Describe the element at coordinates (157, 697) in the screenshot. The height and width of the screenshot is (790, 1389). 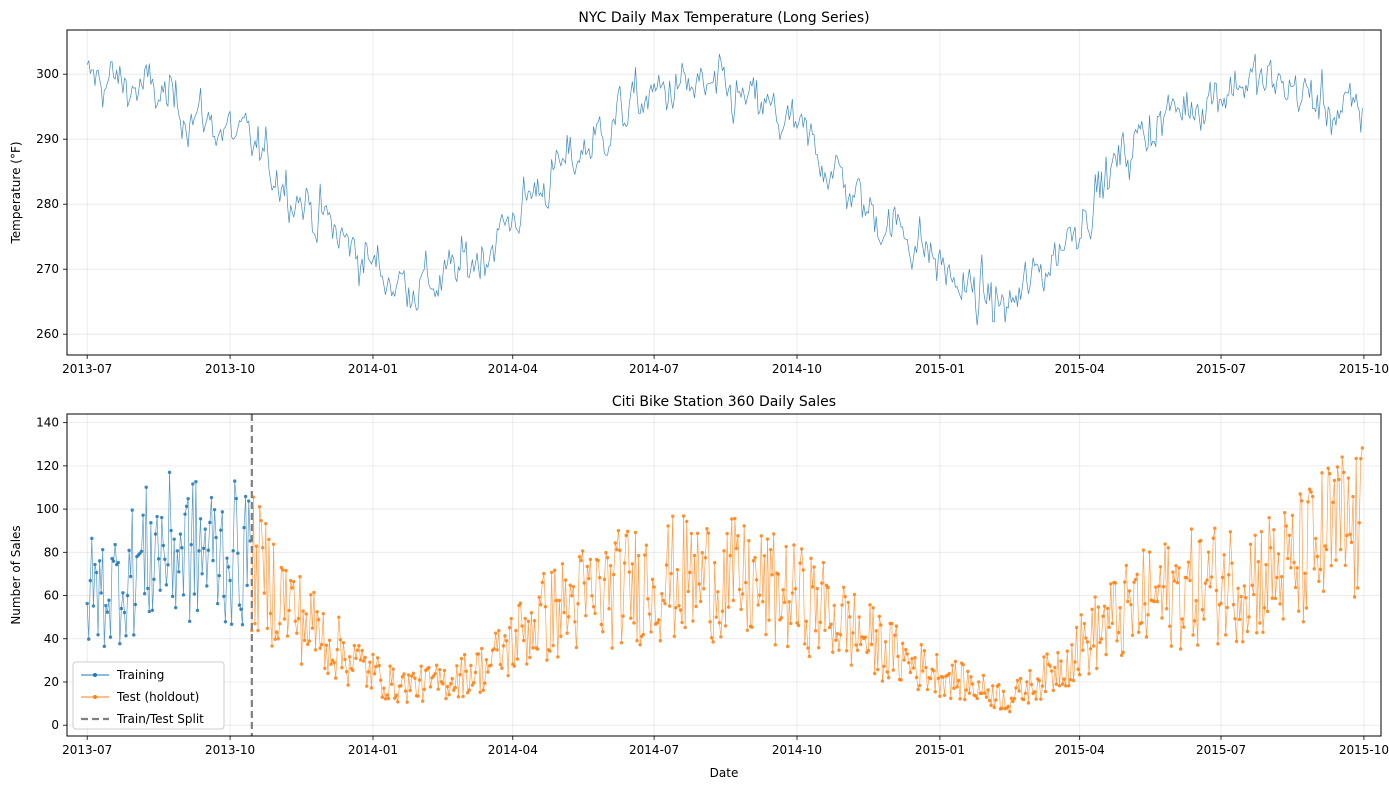
I see `legend-label: Test (holdout)` at that location.